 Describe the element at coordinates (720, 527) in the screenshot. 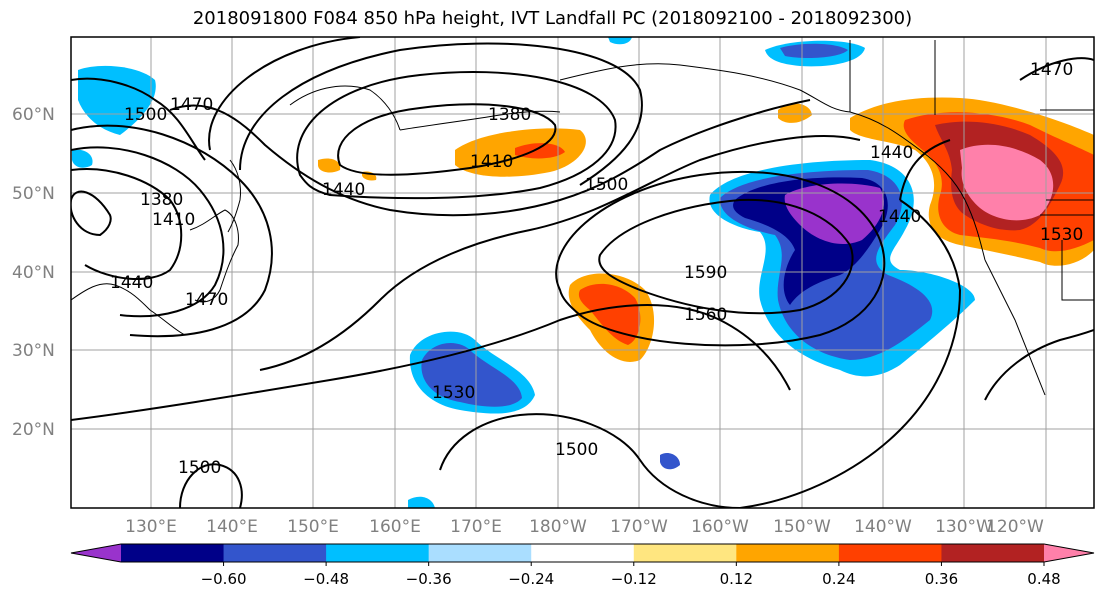

I see `lon-label: 160°W` at that location.